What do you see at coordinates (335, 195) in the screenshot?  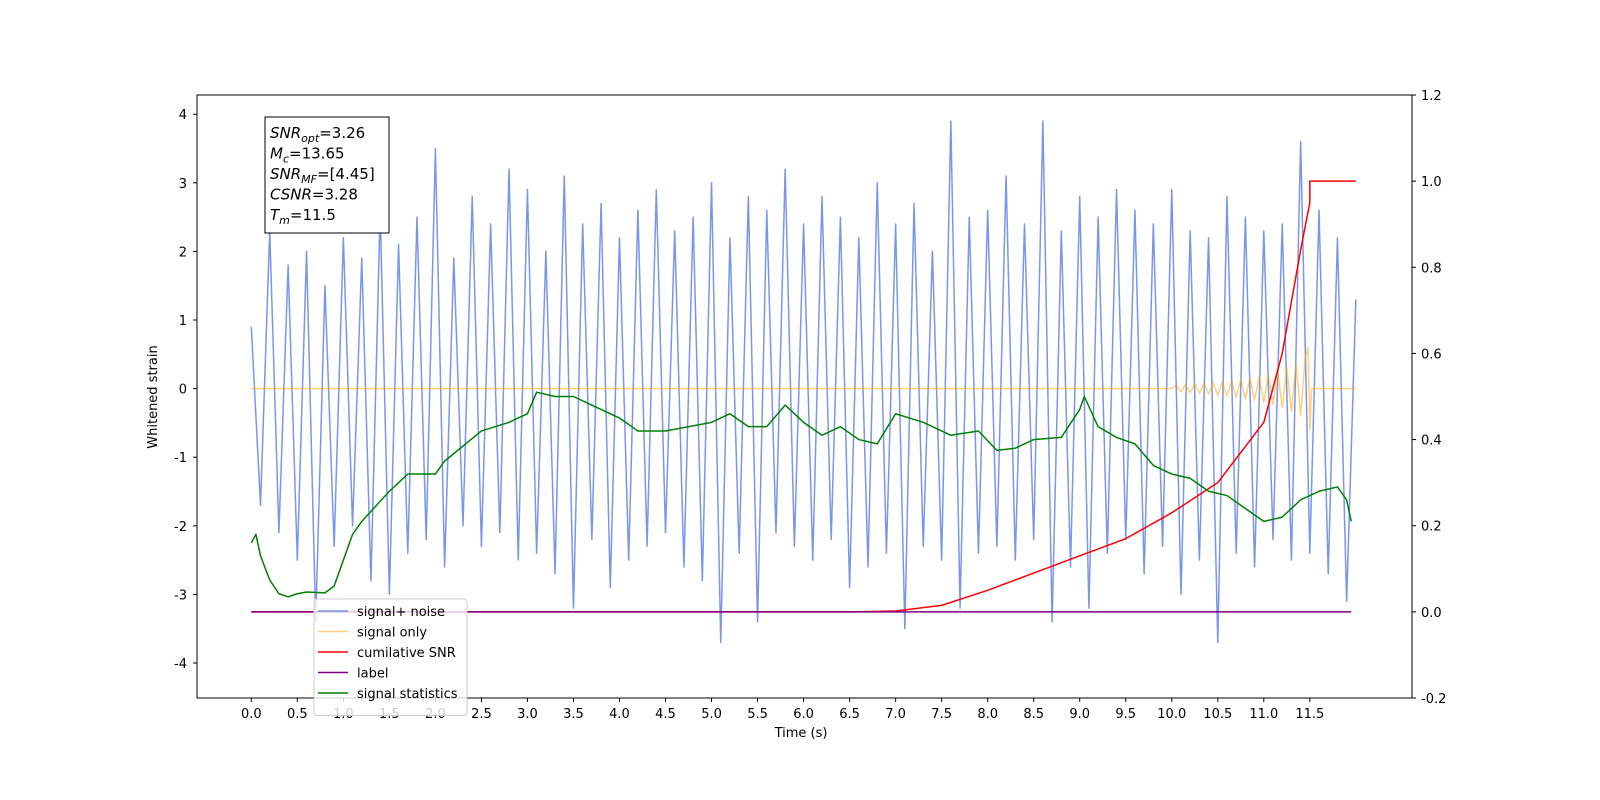 I see `annotation-text: =3.28` at bounding box center [335, 195].